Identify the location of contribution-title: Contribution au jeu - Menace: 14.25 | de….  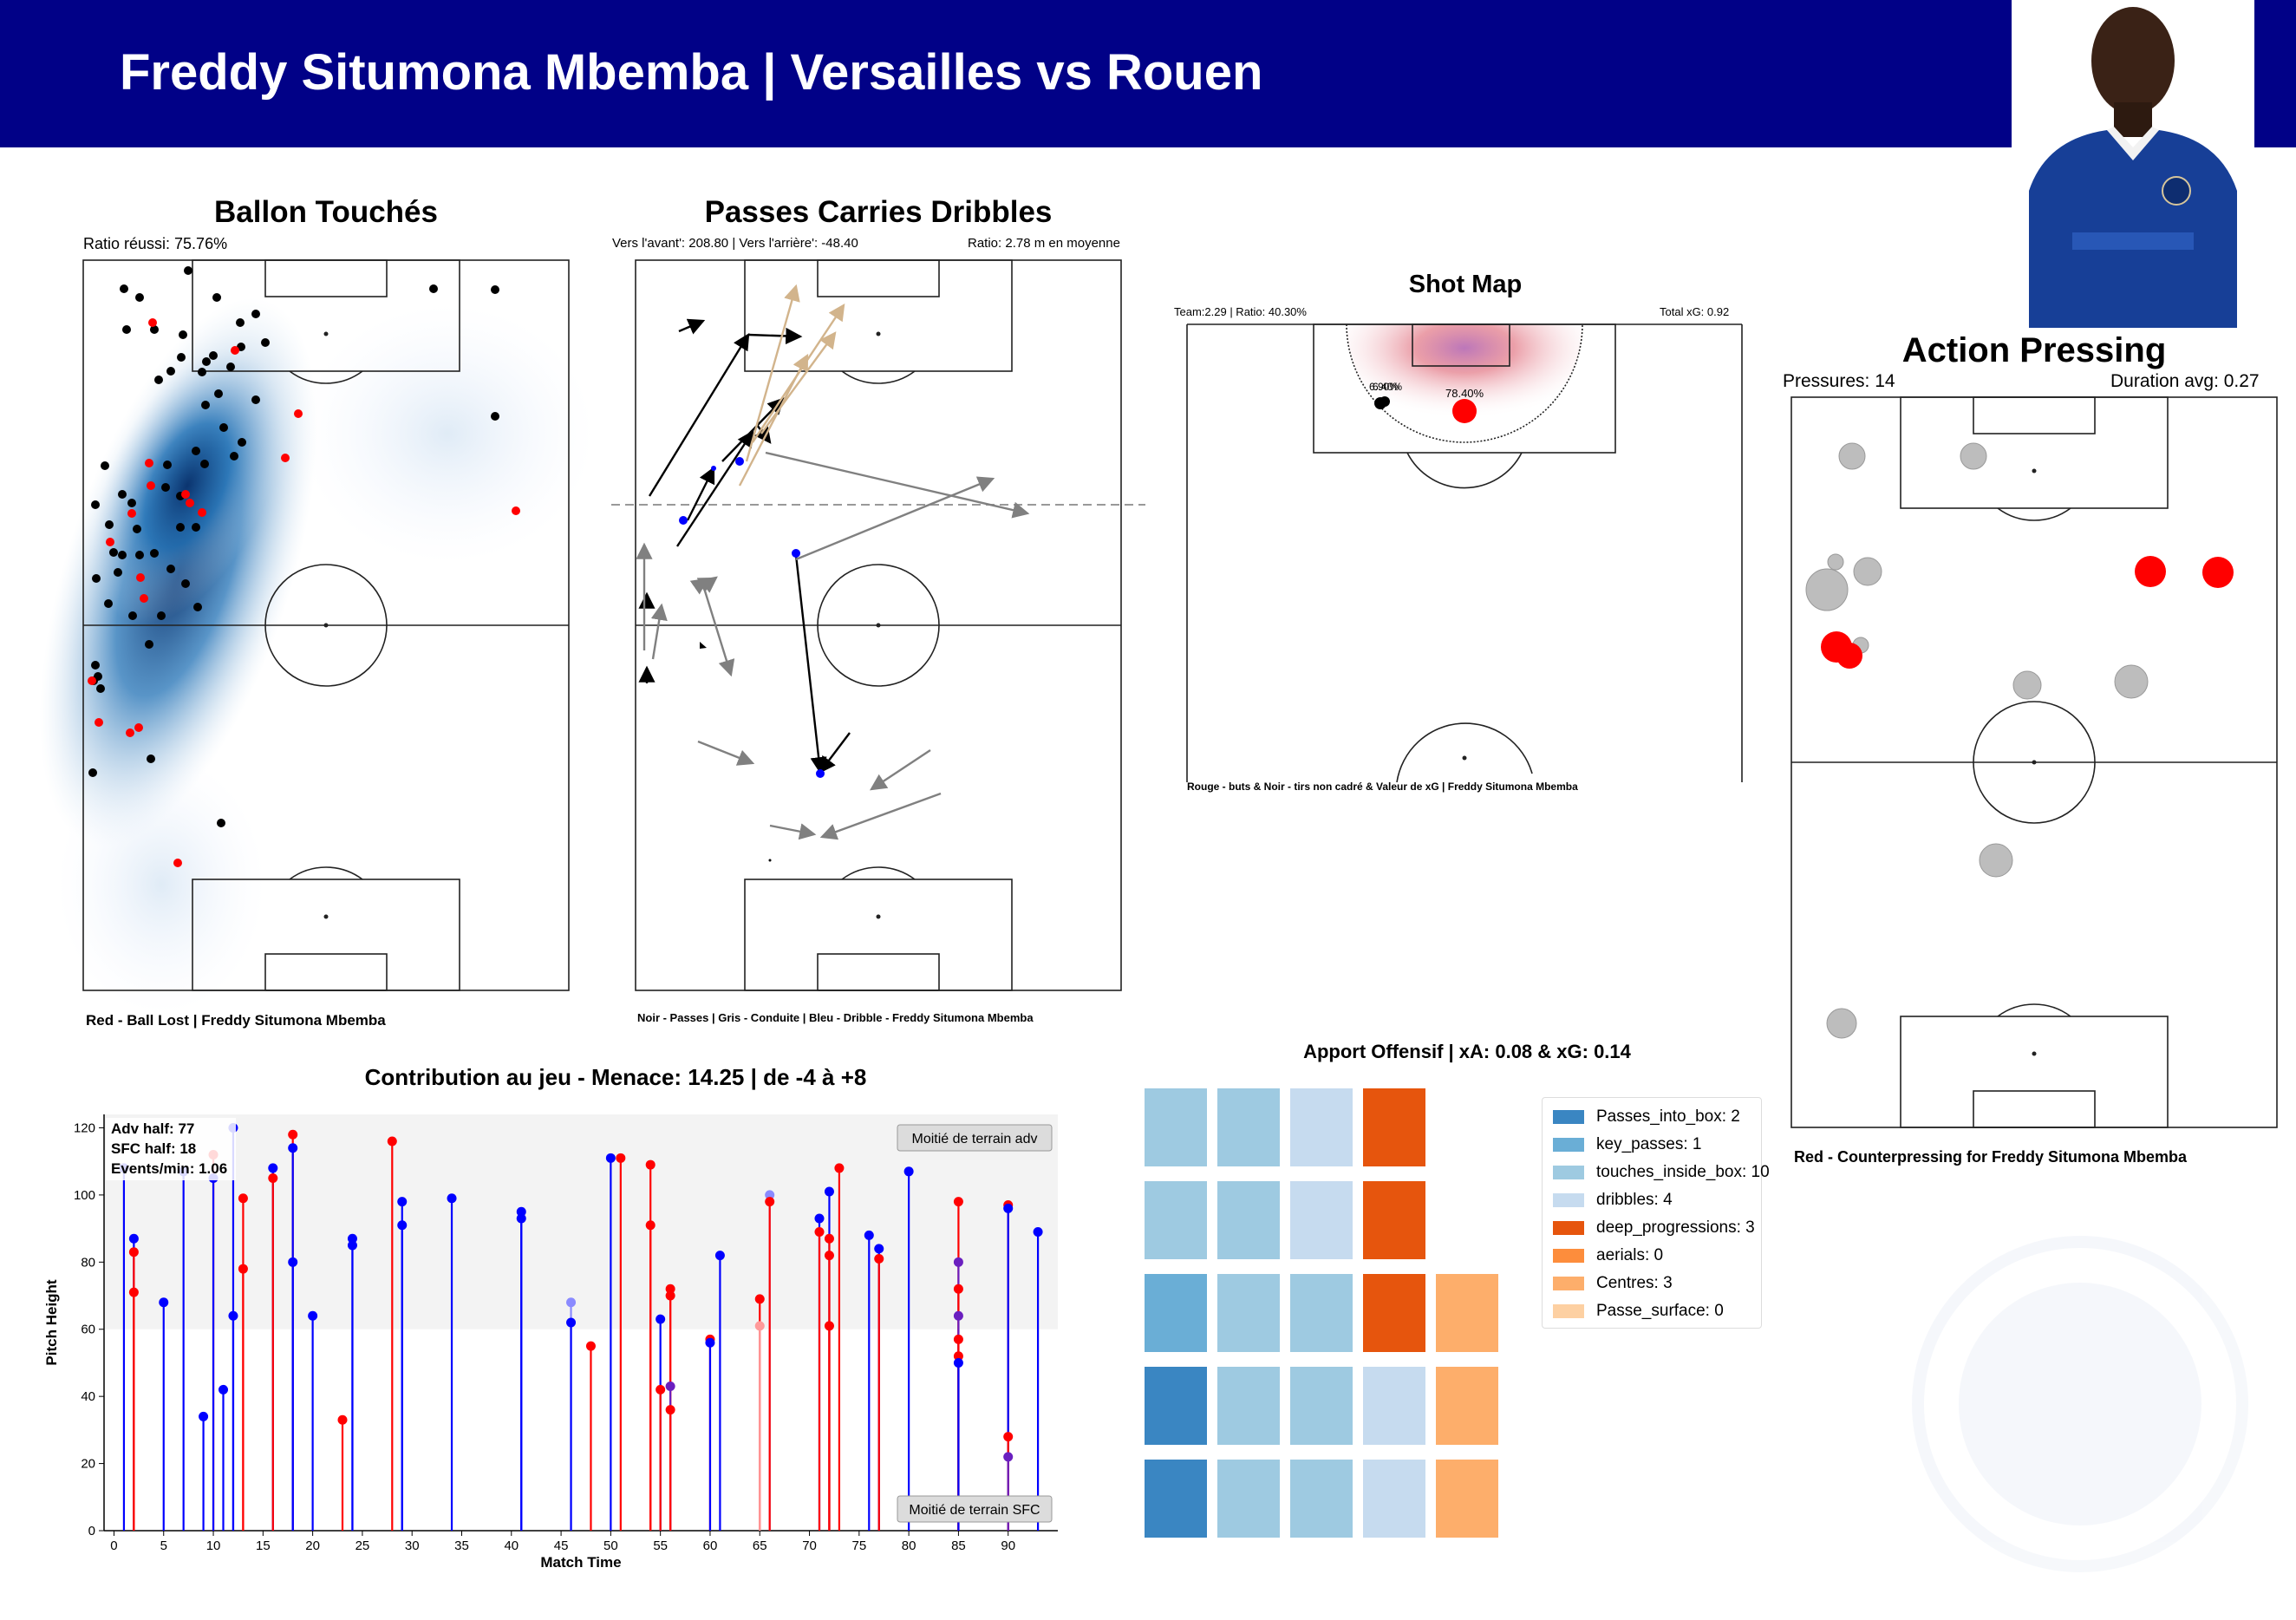
(615, 1077).